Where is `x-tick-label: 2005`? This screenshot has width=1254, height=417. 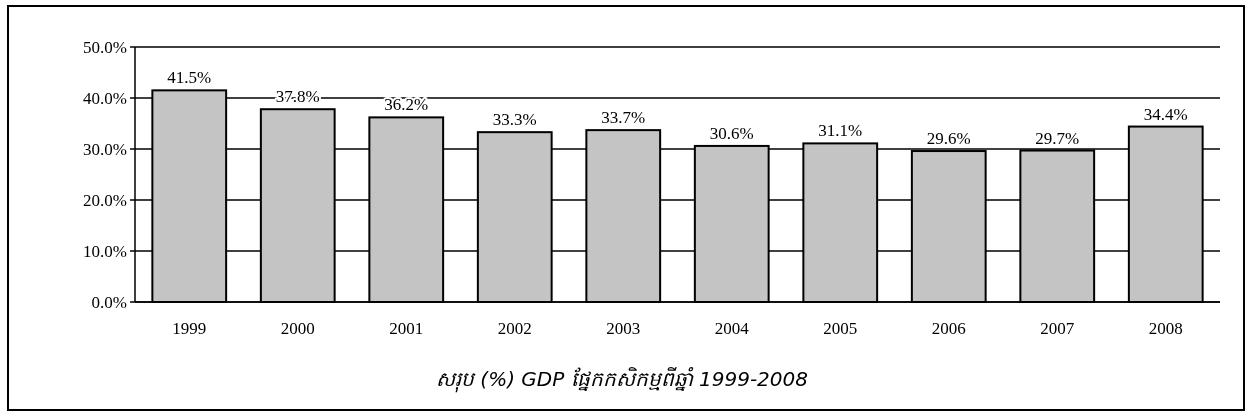
x-tick-label: 2005 is located at coordinates (840, 328).